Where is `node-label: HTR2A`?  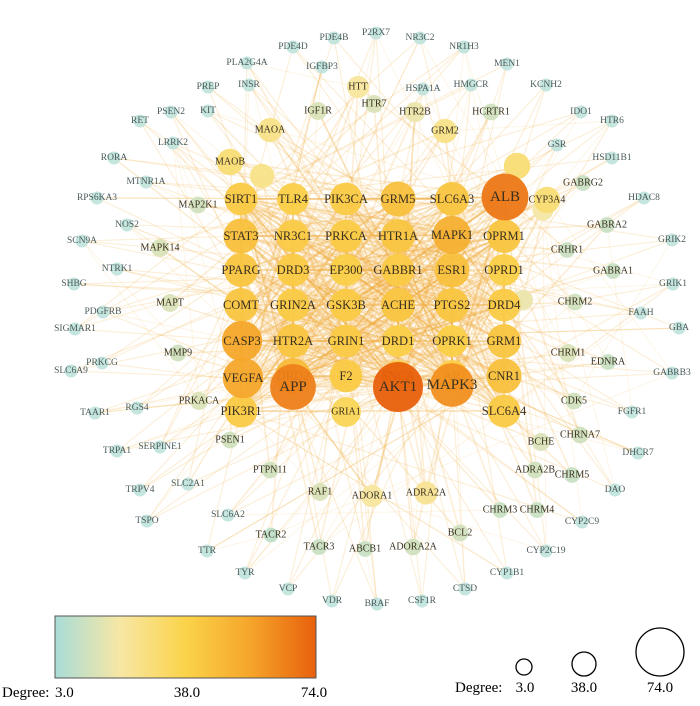 node-label: HTR2A is located at coordinates (293, 341).